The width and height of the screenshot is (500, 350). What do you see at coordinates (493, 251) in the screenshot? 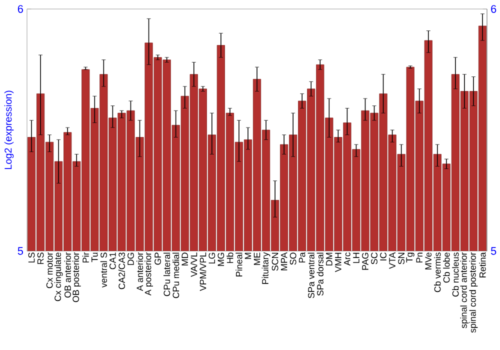
I see `y2-tick-label: 5` at bounding box center [493, 251].